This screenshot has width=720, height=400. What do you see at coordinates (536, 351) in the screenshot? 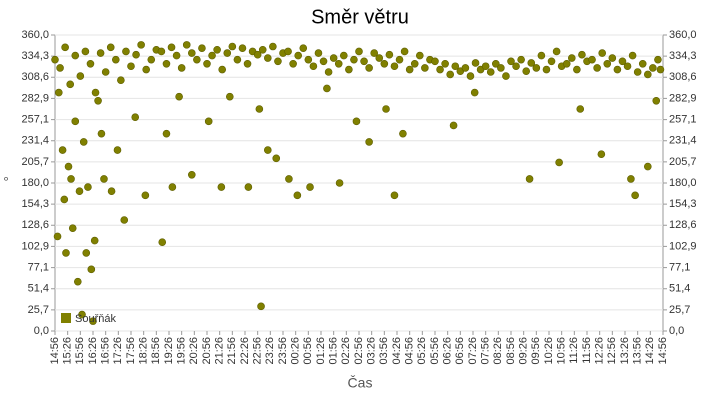
I see `x-tick-label: 09:56` at bounding box center [536, 351].